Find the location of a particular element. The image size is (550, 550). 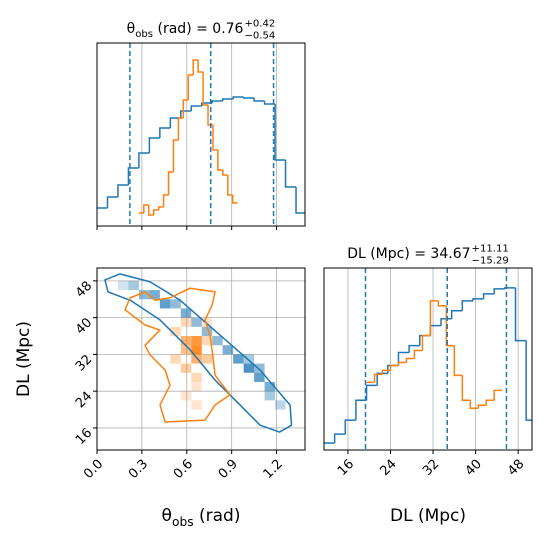

contour is located at coordinates (177, 355).